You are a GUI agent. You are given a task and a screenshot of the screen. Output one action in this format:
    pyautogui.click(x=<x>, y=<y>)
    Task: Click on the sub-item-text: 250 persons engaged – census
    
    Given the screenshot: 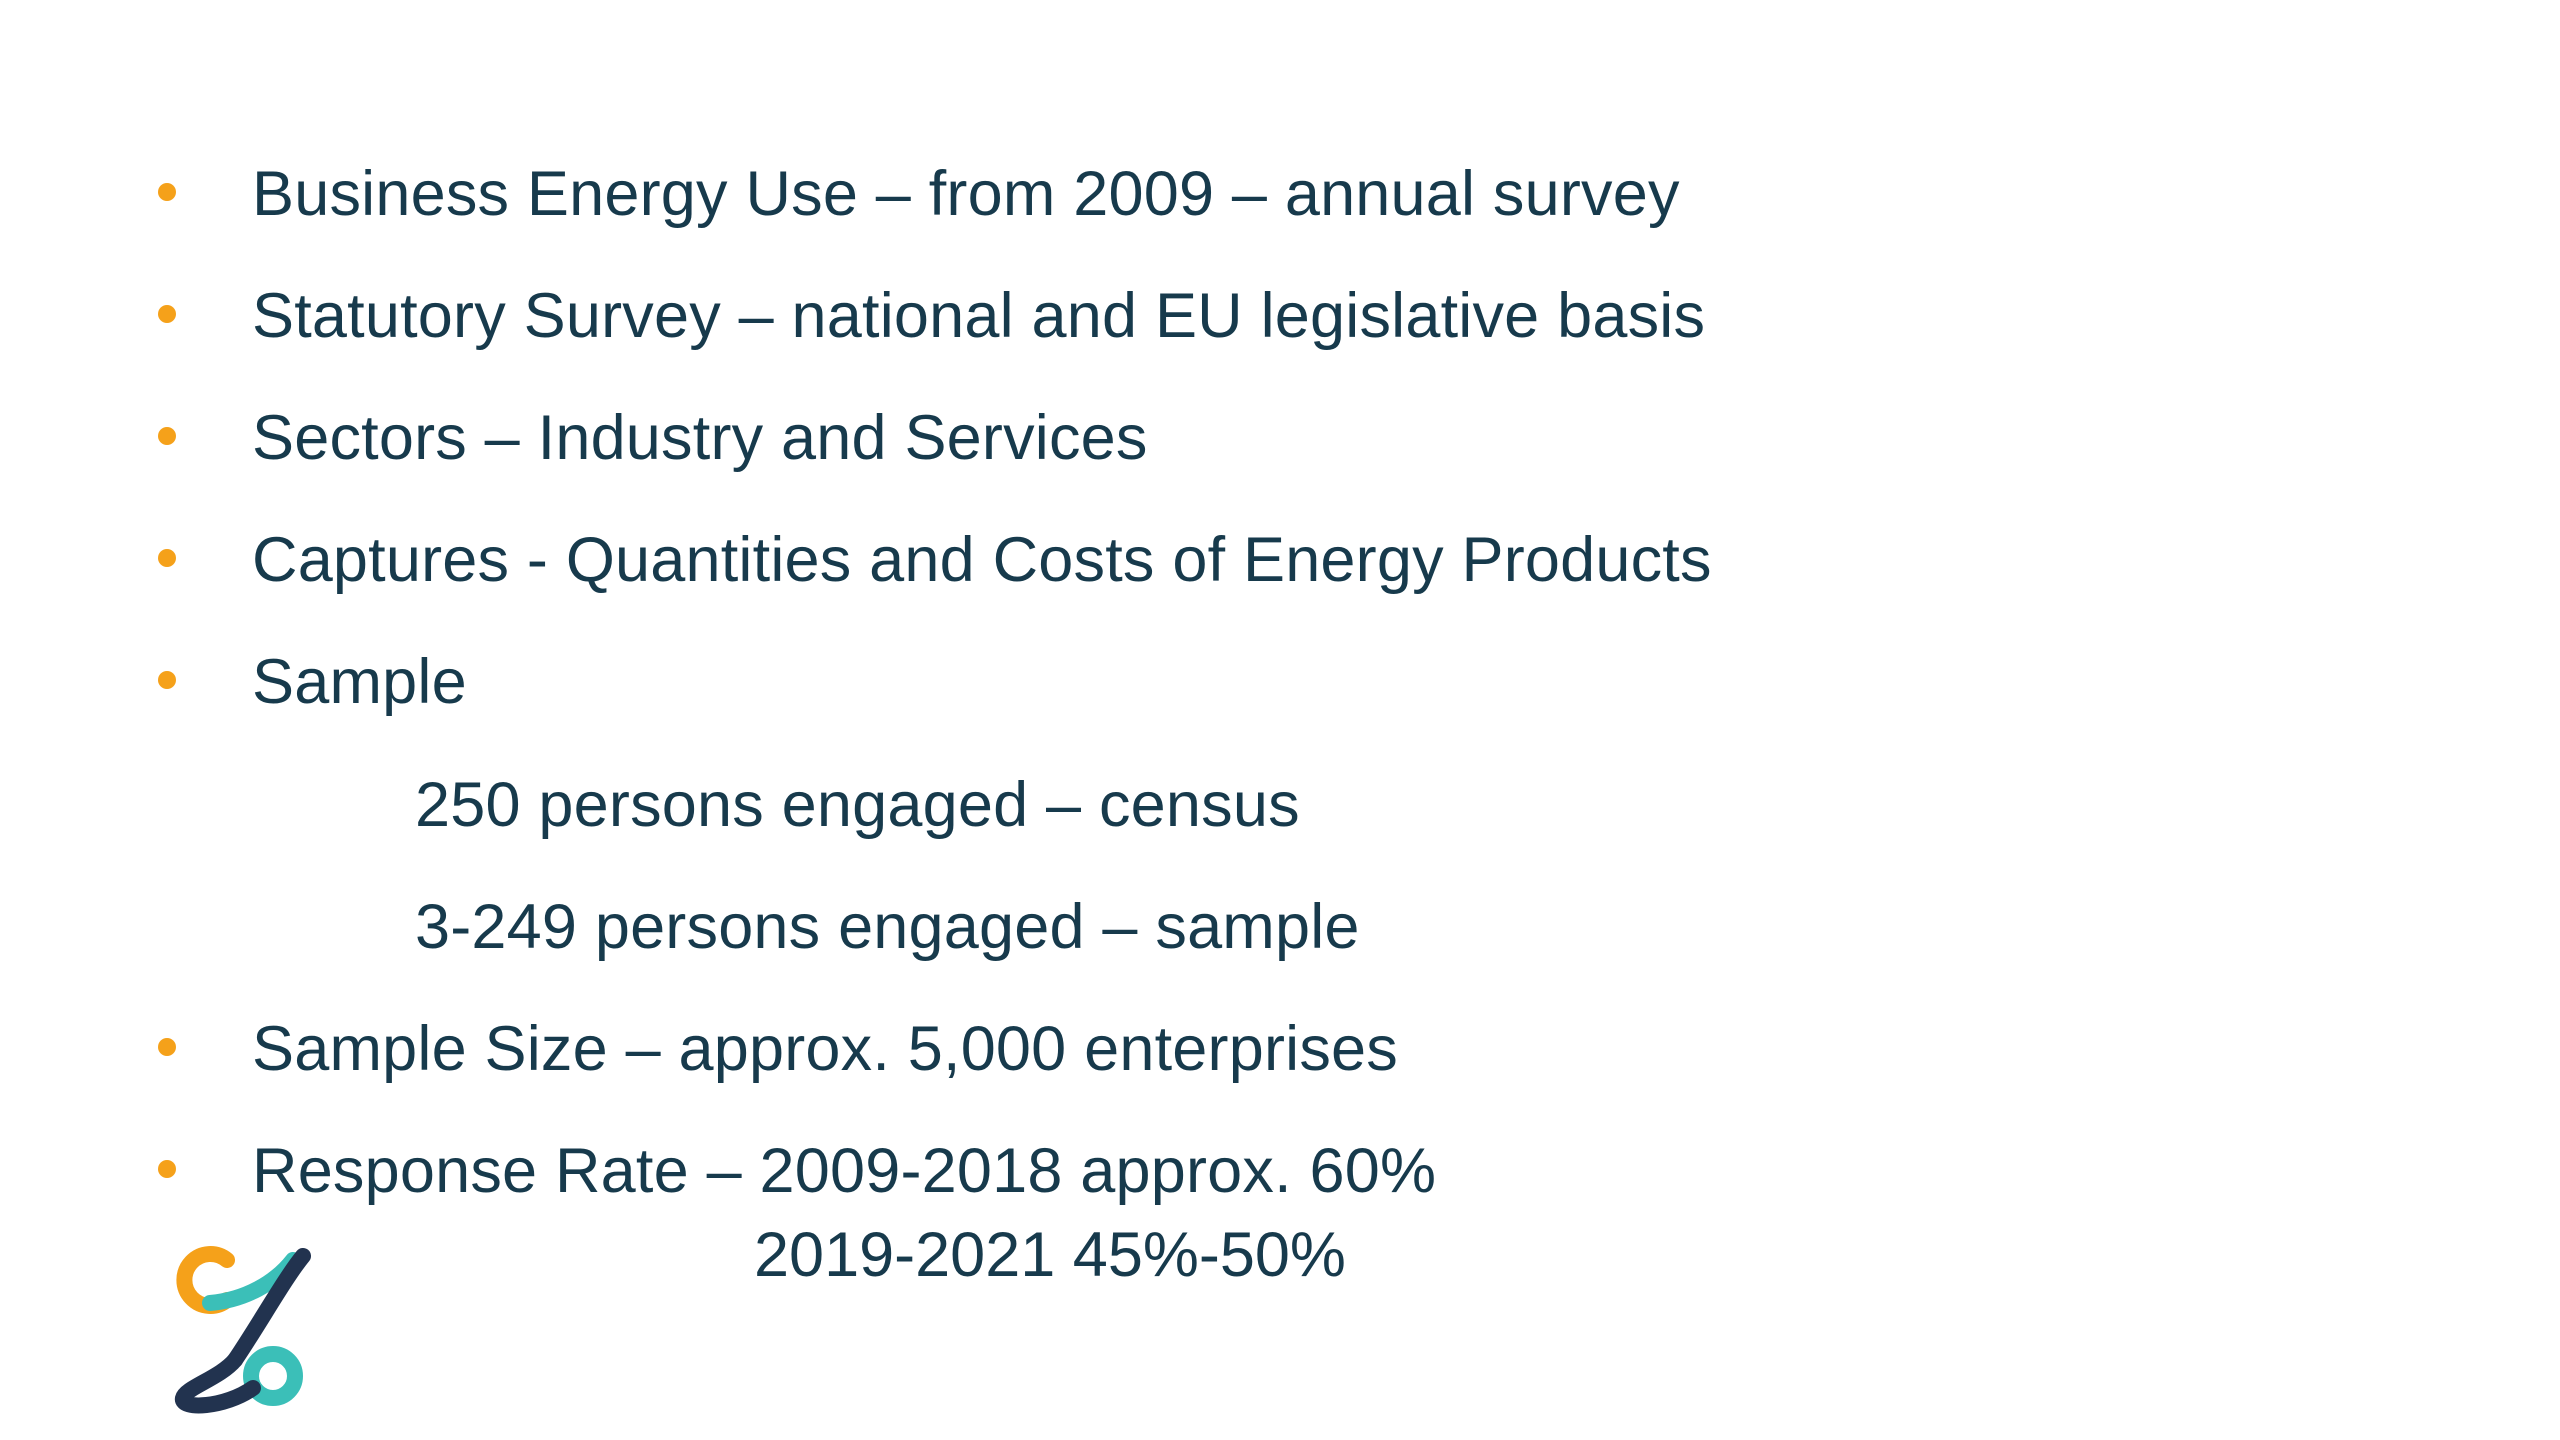 What is the action you would take?
    pyautogui.click(x=857, y=805)
    